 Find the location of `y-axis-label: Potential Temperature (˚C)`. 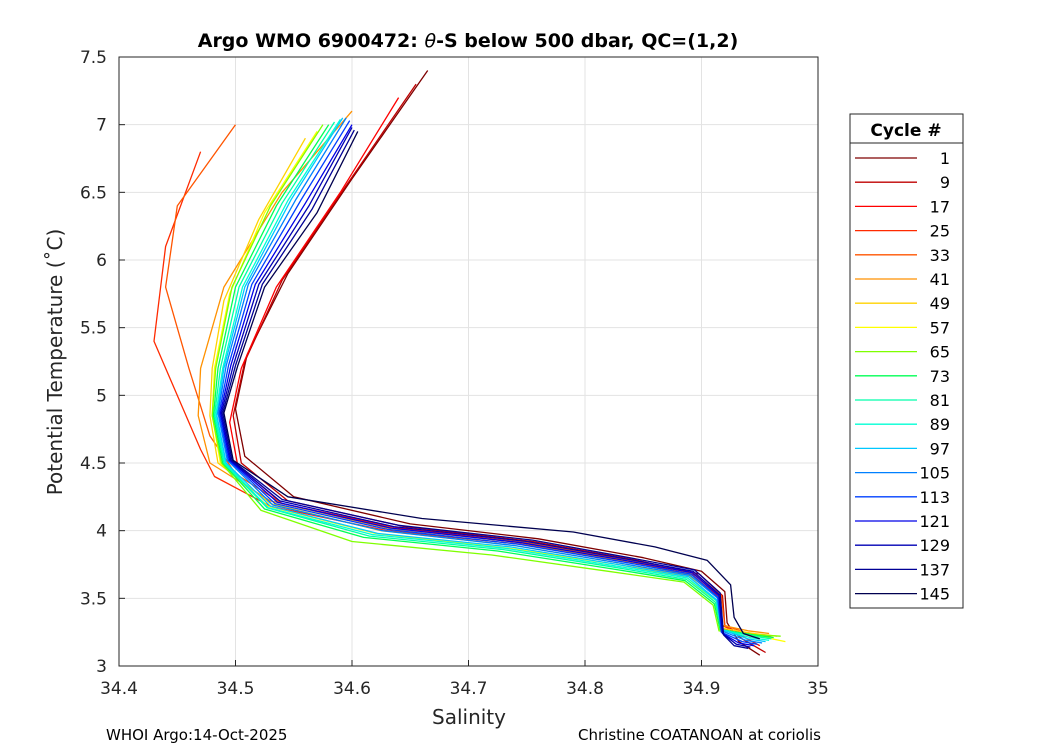

y-axis-label: Potential Temperature (˚C) is located at coordinates (55, 362).